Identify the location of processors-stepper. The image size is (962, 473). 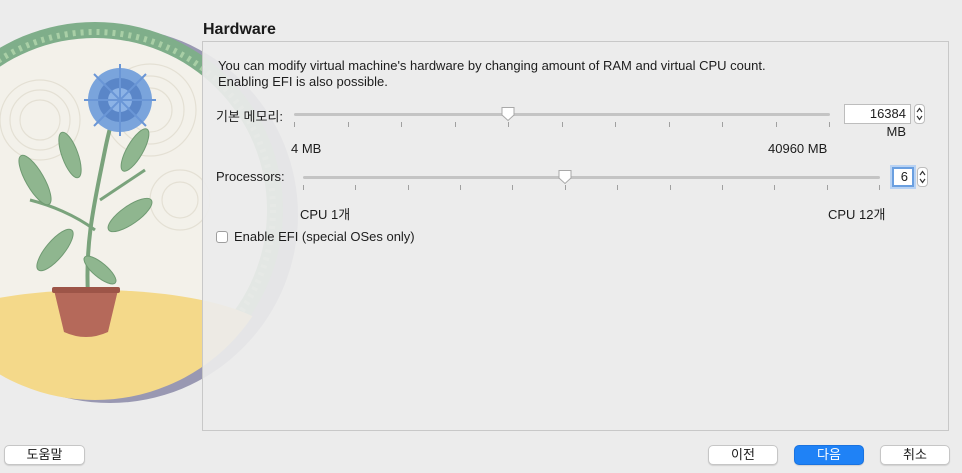
(922, 177).